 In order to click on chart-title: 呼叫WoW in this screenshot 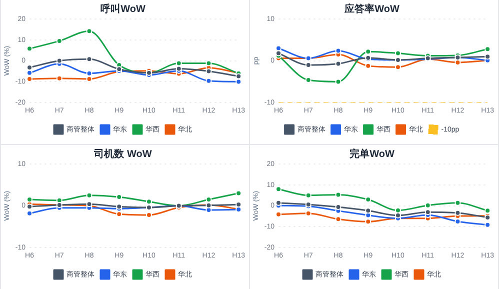, I will do `click(123, 8)`.